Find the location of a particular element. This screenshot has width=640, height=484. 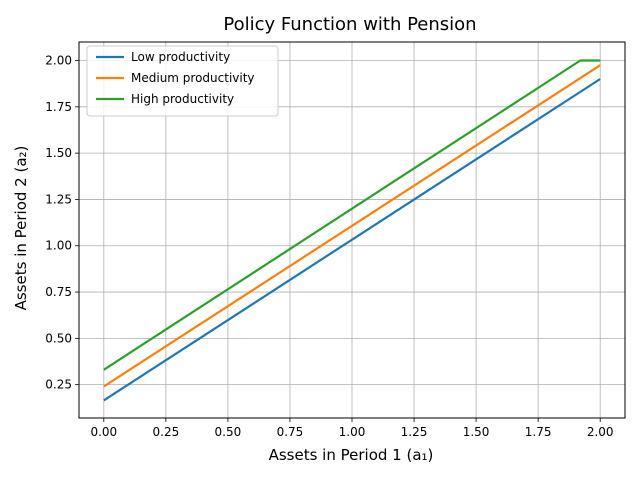

y-tick-label: 0.25 is located at coordinates (58, 385).